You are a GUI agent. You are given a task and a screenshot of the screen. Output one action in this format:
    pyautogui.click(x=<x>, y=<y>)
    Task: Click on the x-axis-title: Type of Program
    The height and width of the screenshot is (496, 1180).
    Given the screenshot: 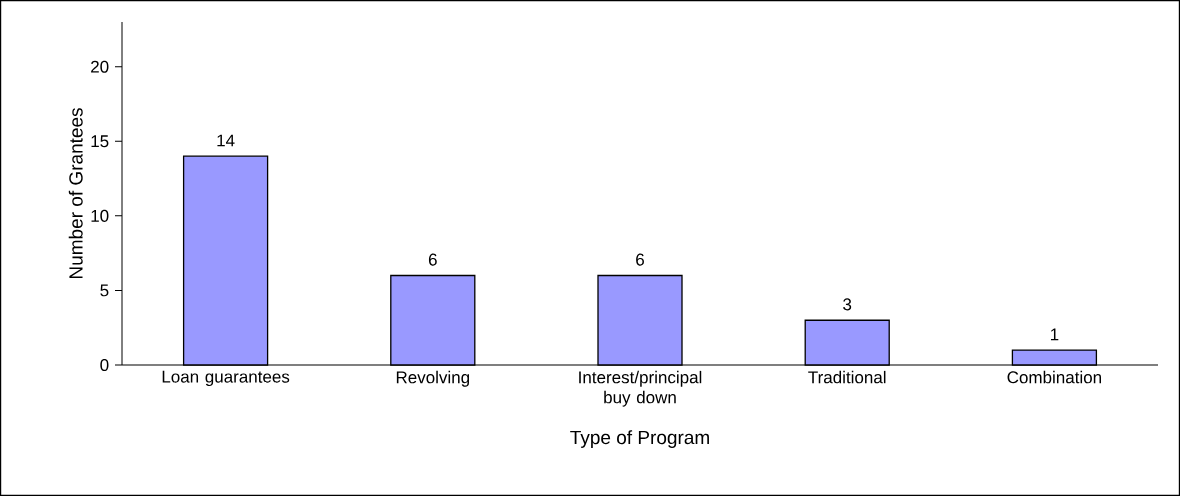 What is the action you would take?
    pyautogui.click(x=639, y=439)
    